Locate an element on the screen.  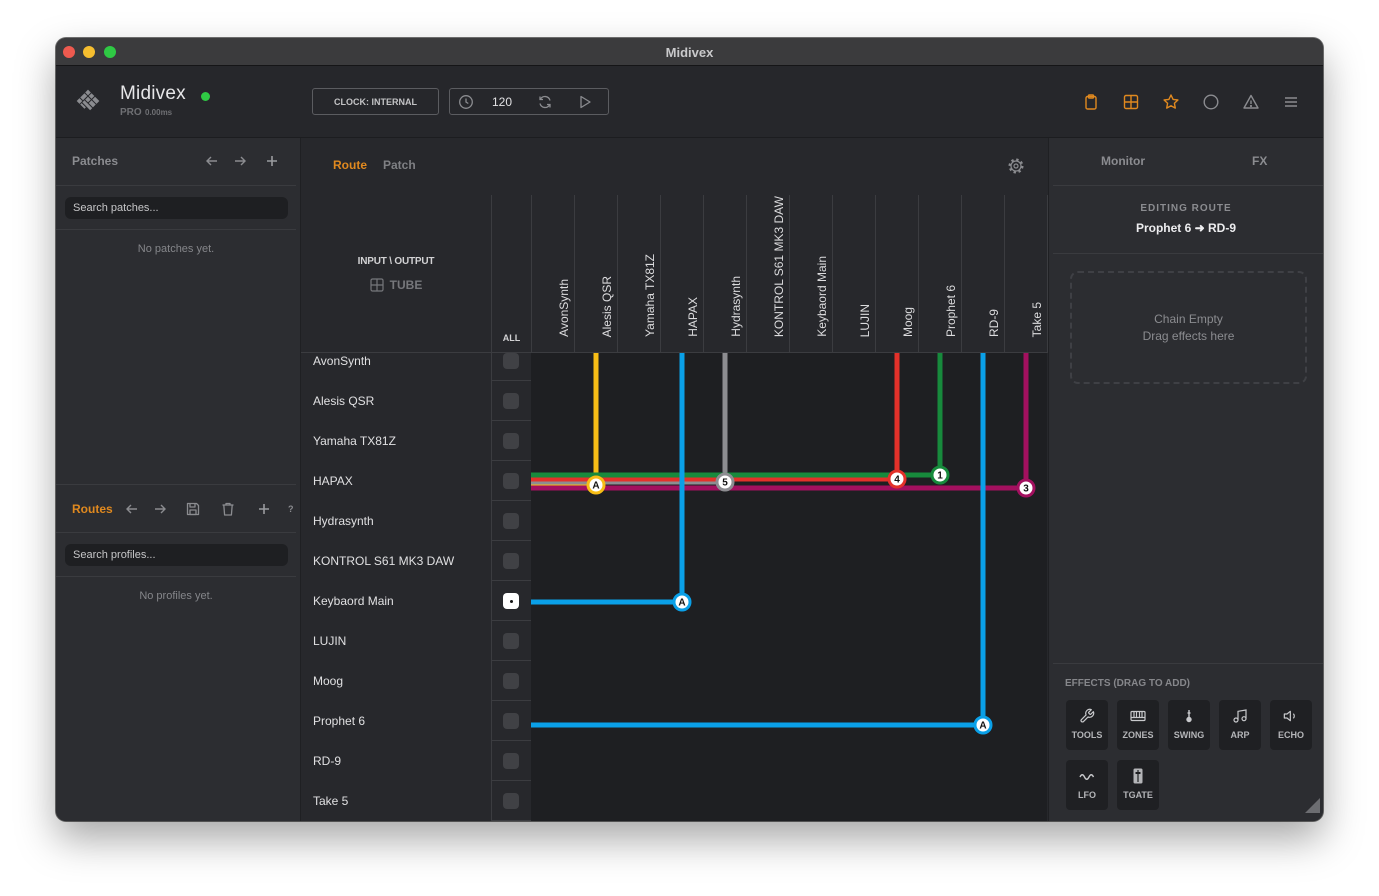
save-icon is located at coordinates (193, 509).